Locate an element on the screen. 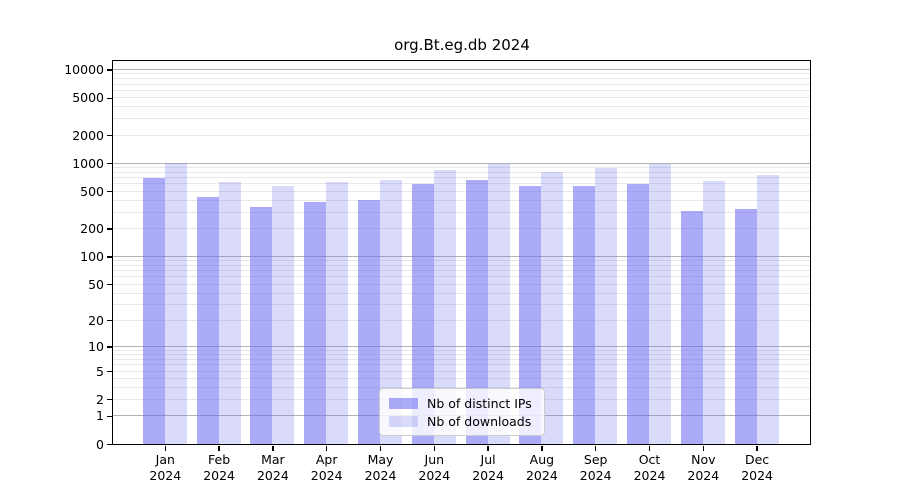  bar-feb-downloads is located at coordinates (229, 312).